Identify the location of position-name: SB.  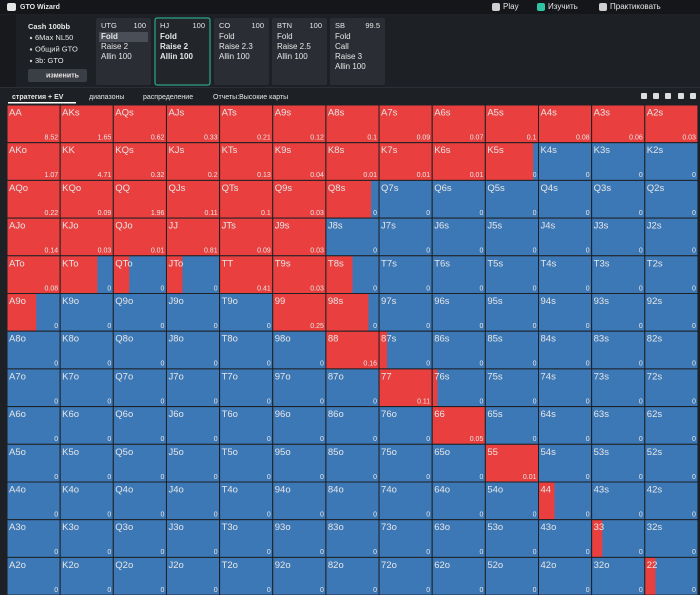
(340, 25).